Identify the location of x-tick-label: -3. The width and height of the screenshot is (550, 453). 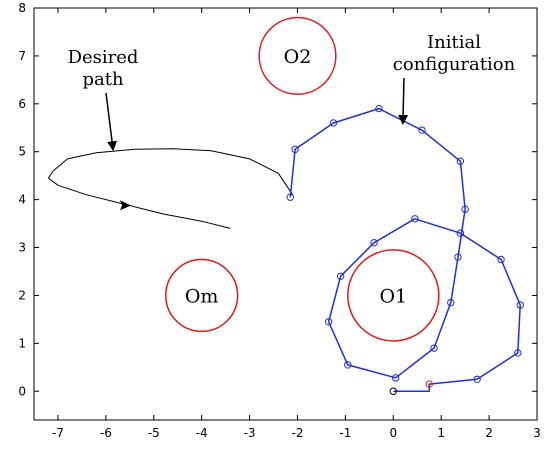
(250, 433).